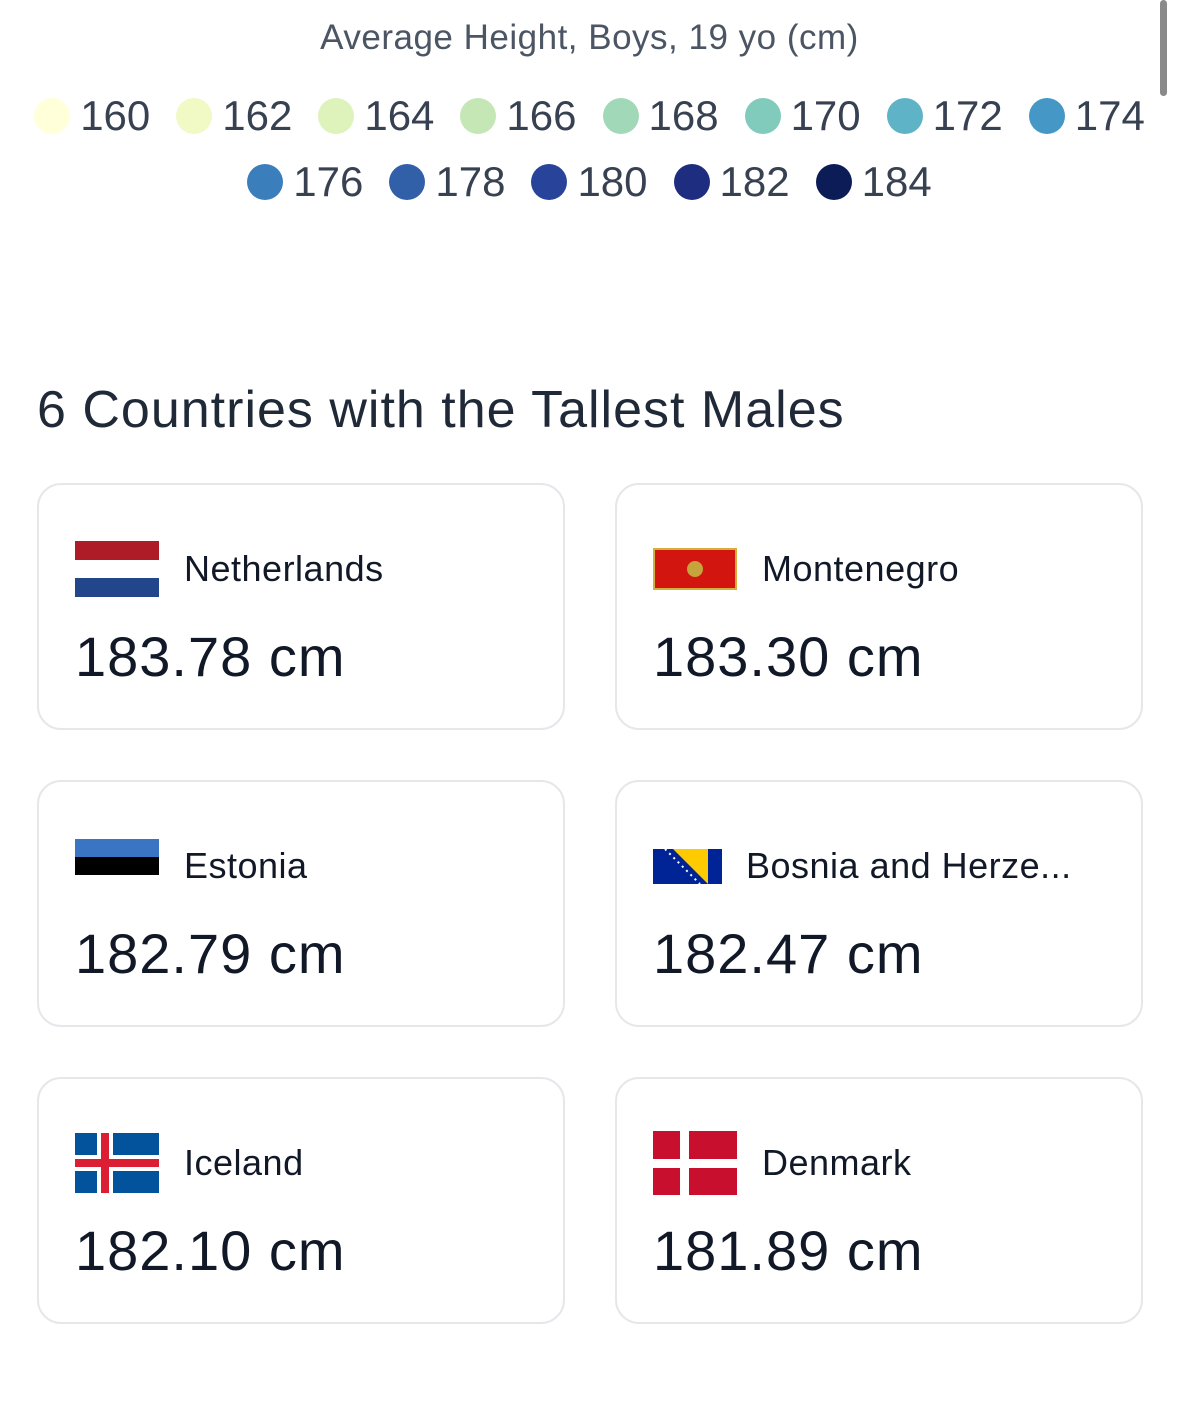 Image resolution: width=1179 pixels, height=1406 pixels. Describe the element at coordinates (470, 181) in the screenshot. I see `legend-label: 178` at that location.